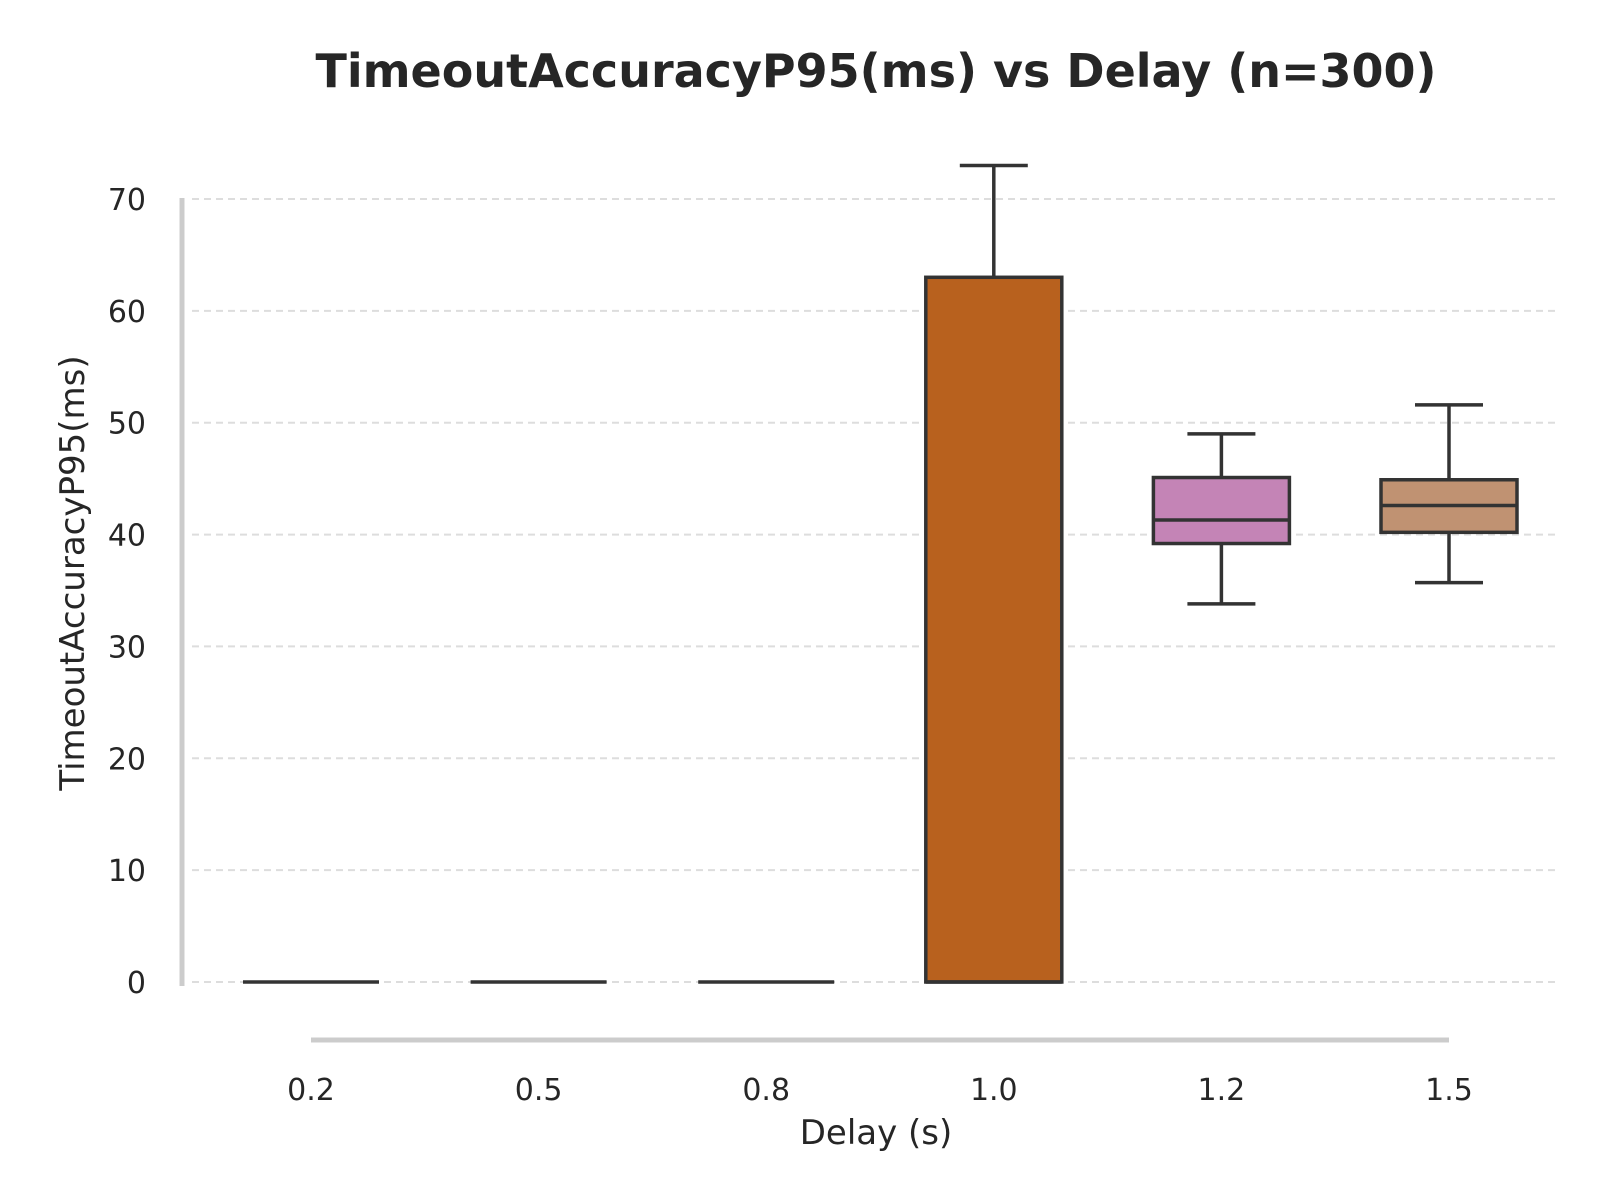 The width and height of the screenshot is (1600, 1200). I want to click on y-axis-ticks: 0 10 20 30 40 50 60 70, so click(127, 592).